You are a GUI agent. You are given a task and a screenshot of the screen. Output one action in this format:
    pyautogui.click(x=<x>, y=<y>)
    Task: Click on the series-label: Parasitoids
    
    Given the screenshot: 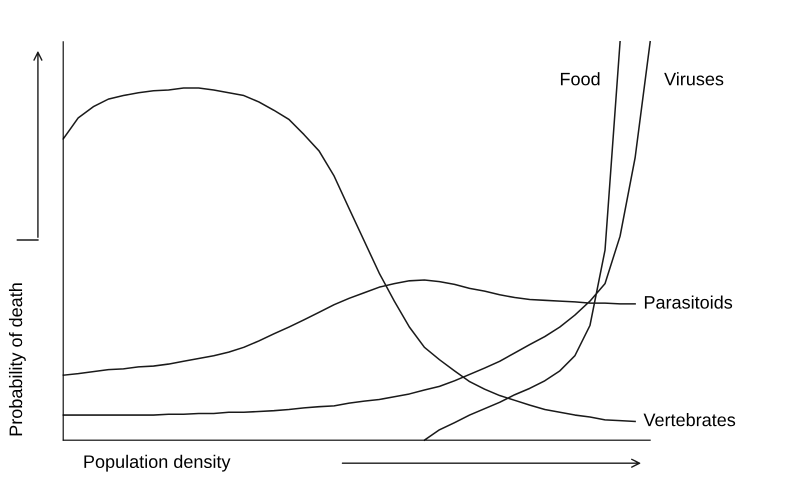 What is the action you would take?
    pyautogui.click(x=688, y=302)
    